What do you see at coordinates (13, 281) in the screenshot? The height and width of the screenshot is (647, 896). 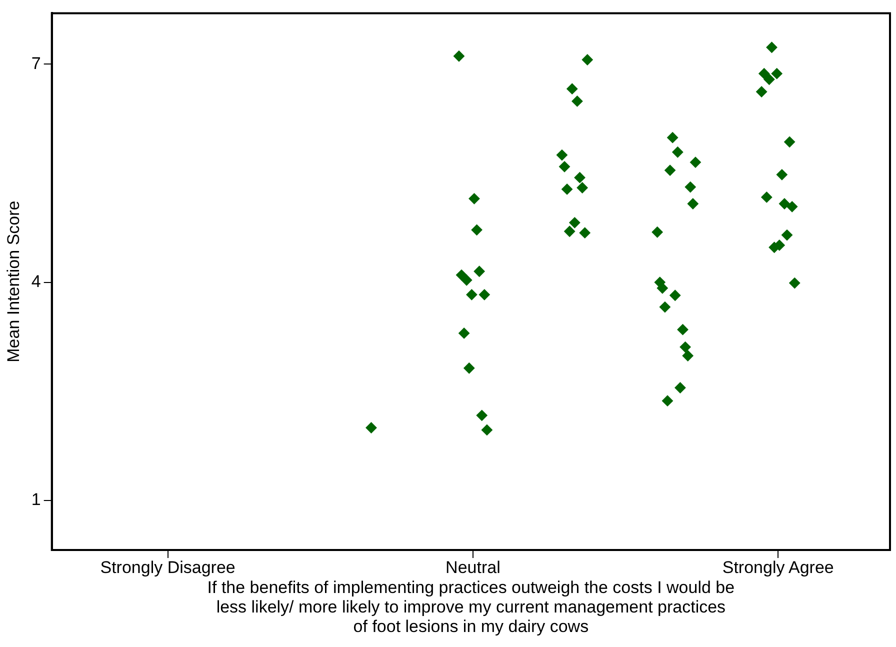 I see `y-axis-title: Mean Intention Score` at bounding box center [13, 281].